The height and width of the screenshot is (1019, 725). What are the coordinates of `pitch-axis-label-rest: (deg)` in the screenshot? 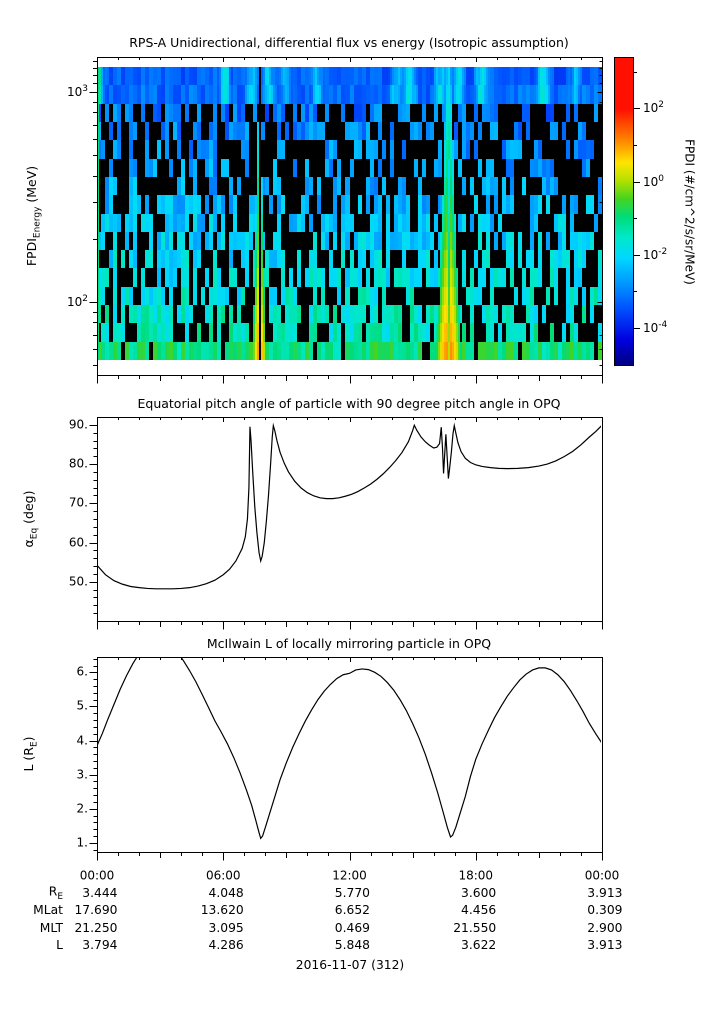 It's located at (28, 509).